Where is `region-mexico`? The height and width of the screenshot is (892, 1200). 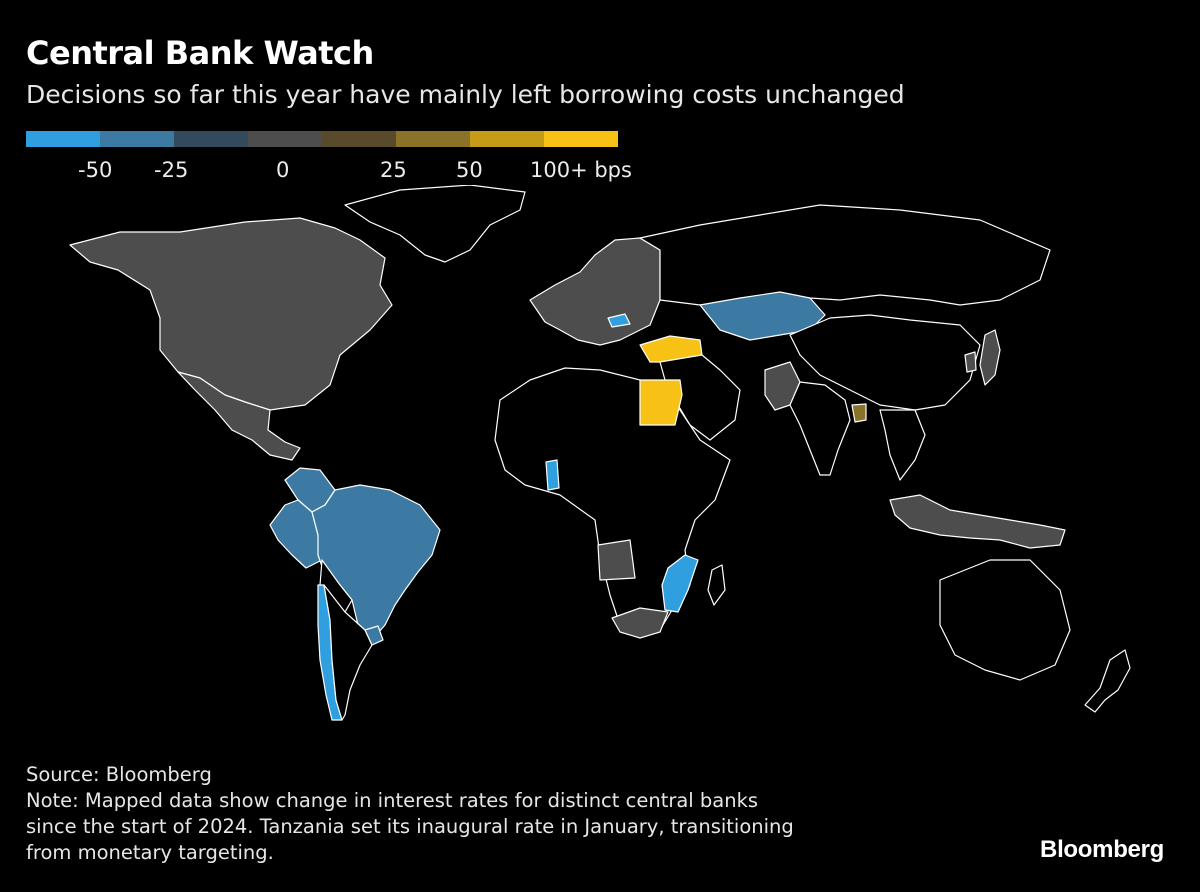 region-mexico is located at coordinates (239, 416).